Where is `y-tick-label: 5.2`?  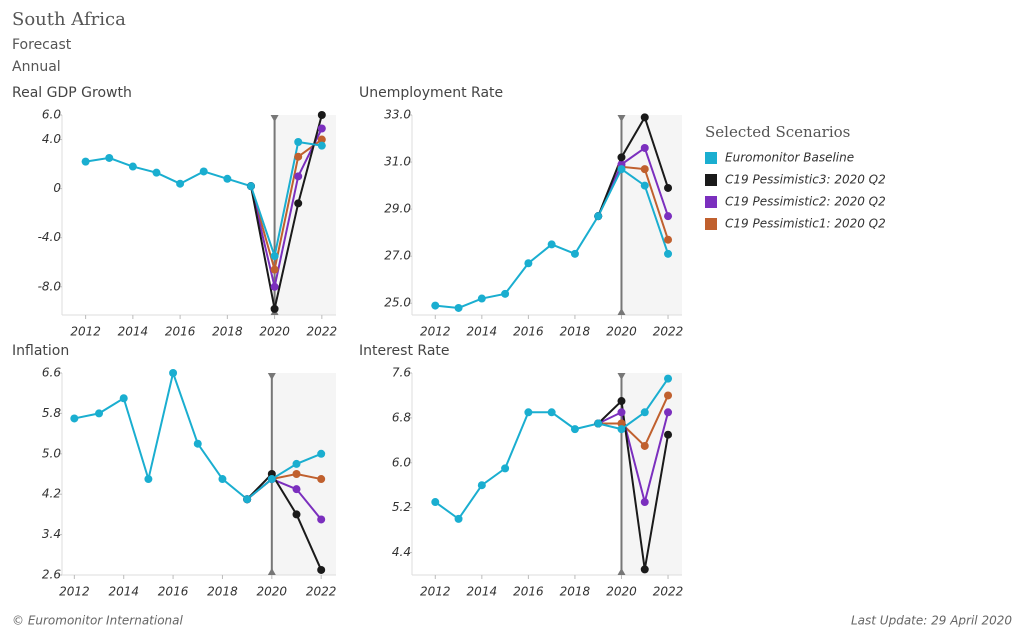 y-tick-label: 5.2 is located at coordinates (401, 507).